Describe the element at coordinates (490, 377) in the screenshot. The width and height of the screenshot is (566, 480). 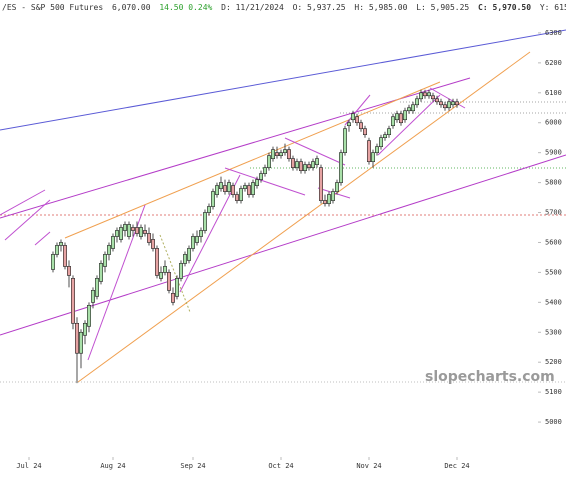
I see `watermark: slopecharts.com` at that location.